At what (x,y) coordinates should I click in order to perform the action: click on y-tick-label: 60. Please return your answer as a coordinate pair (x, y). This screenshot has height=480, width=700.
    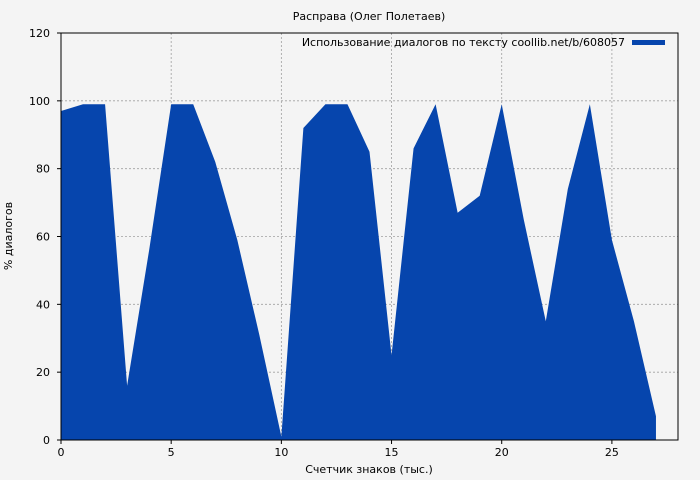
    Looking at the image, I should click on (43, 237).